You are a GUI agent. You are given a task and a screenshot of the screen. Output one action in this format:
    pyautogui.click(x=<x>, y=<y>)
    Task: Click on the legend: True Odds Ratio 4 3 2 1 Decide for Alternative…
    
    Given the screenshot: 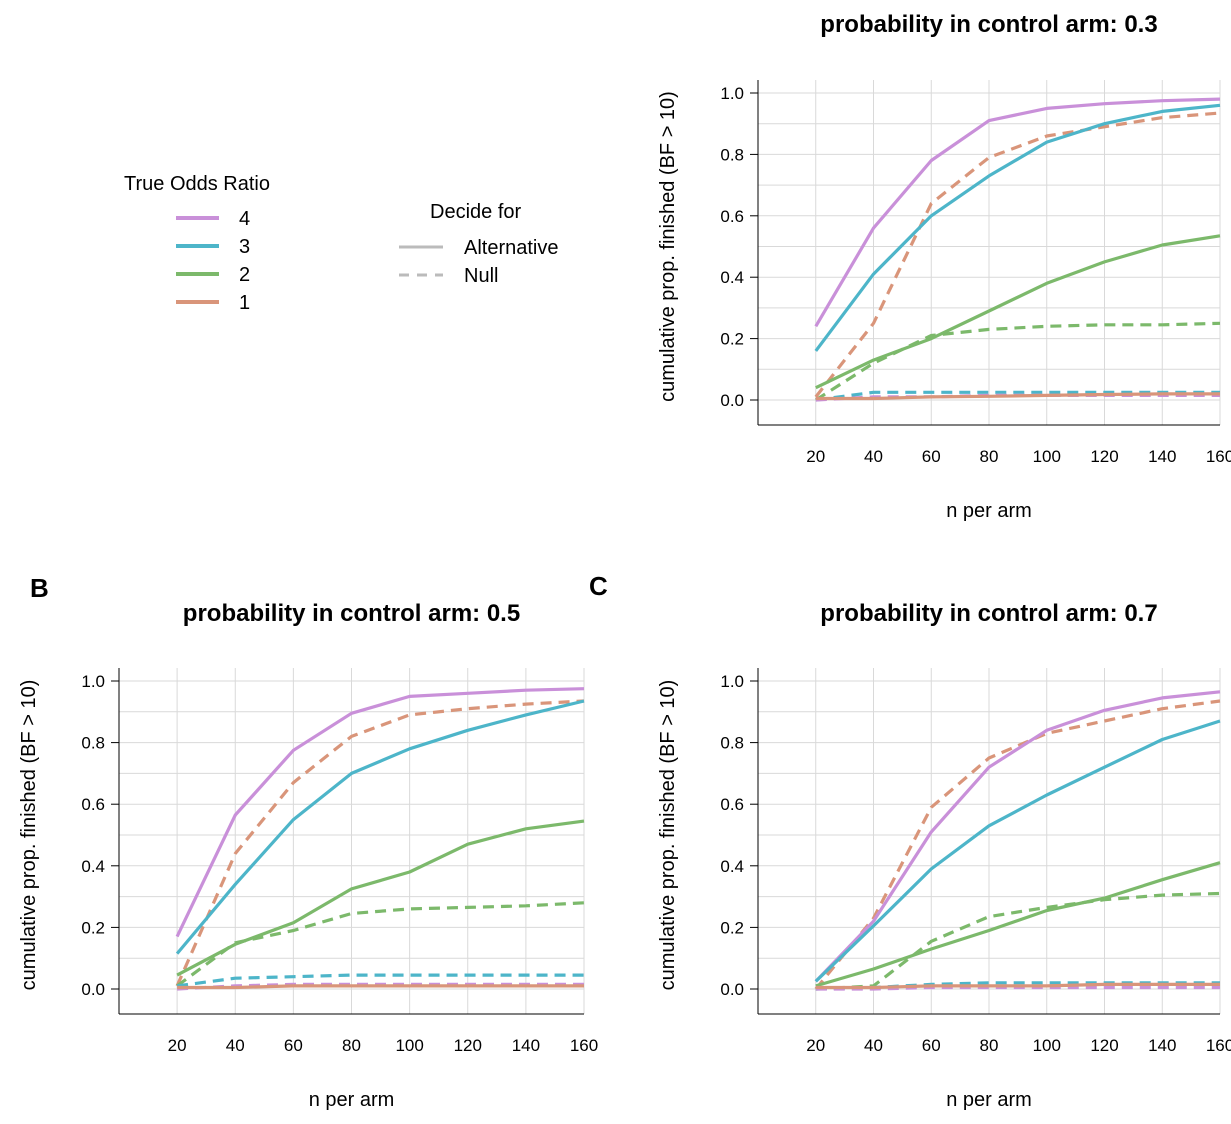 What is the action you would take?
    pyautogui.click(x=341, y=243)
    